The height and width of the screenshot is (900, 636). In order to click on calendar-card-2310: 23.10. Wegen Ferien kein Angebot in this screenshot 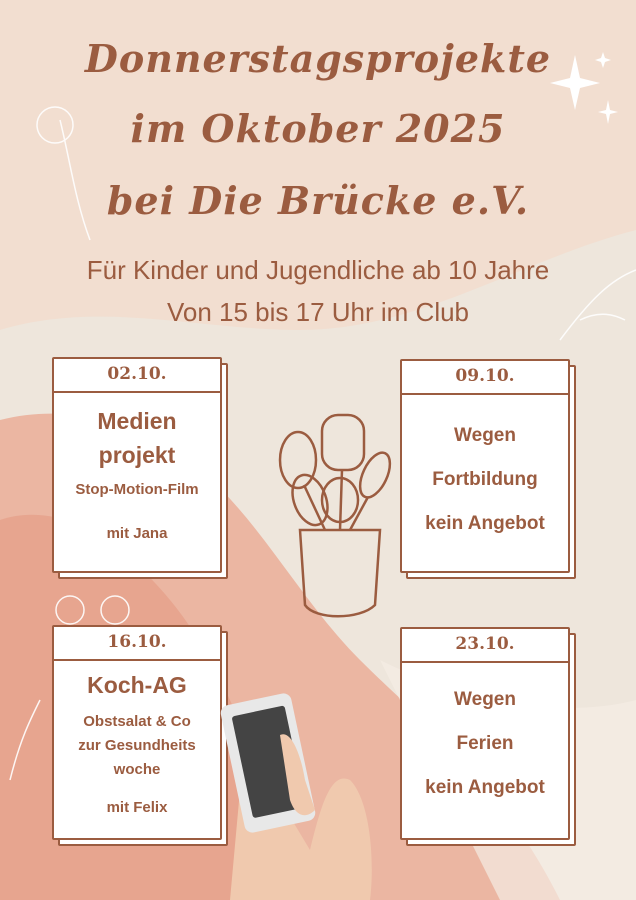, I will do `click(488, 736)`.